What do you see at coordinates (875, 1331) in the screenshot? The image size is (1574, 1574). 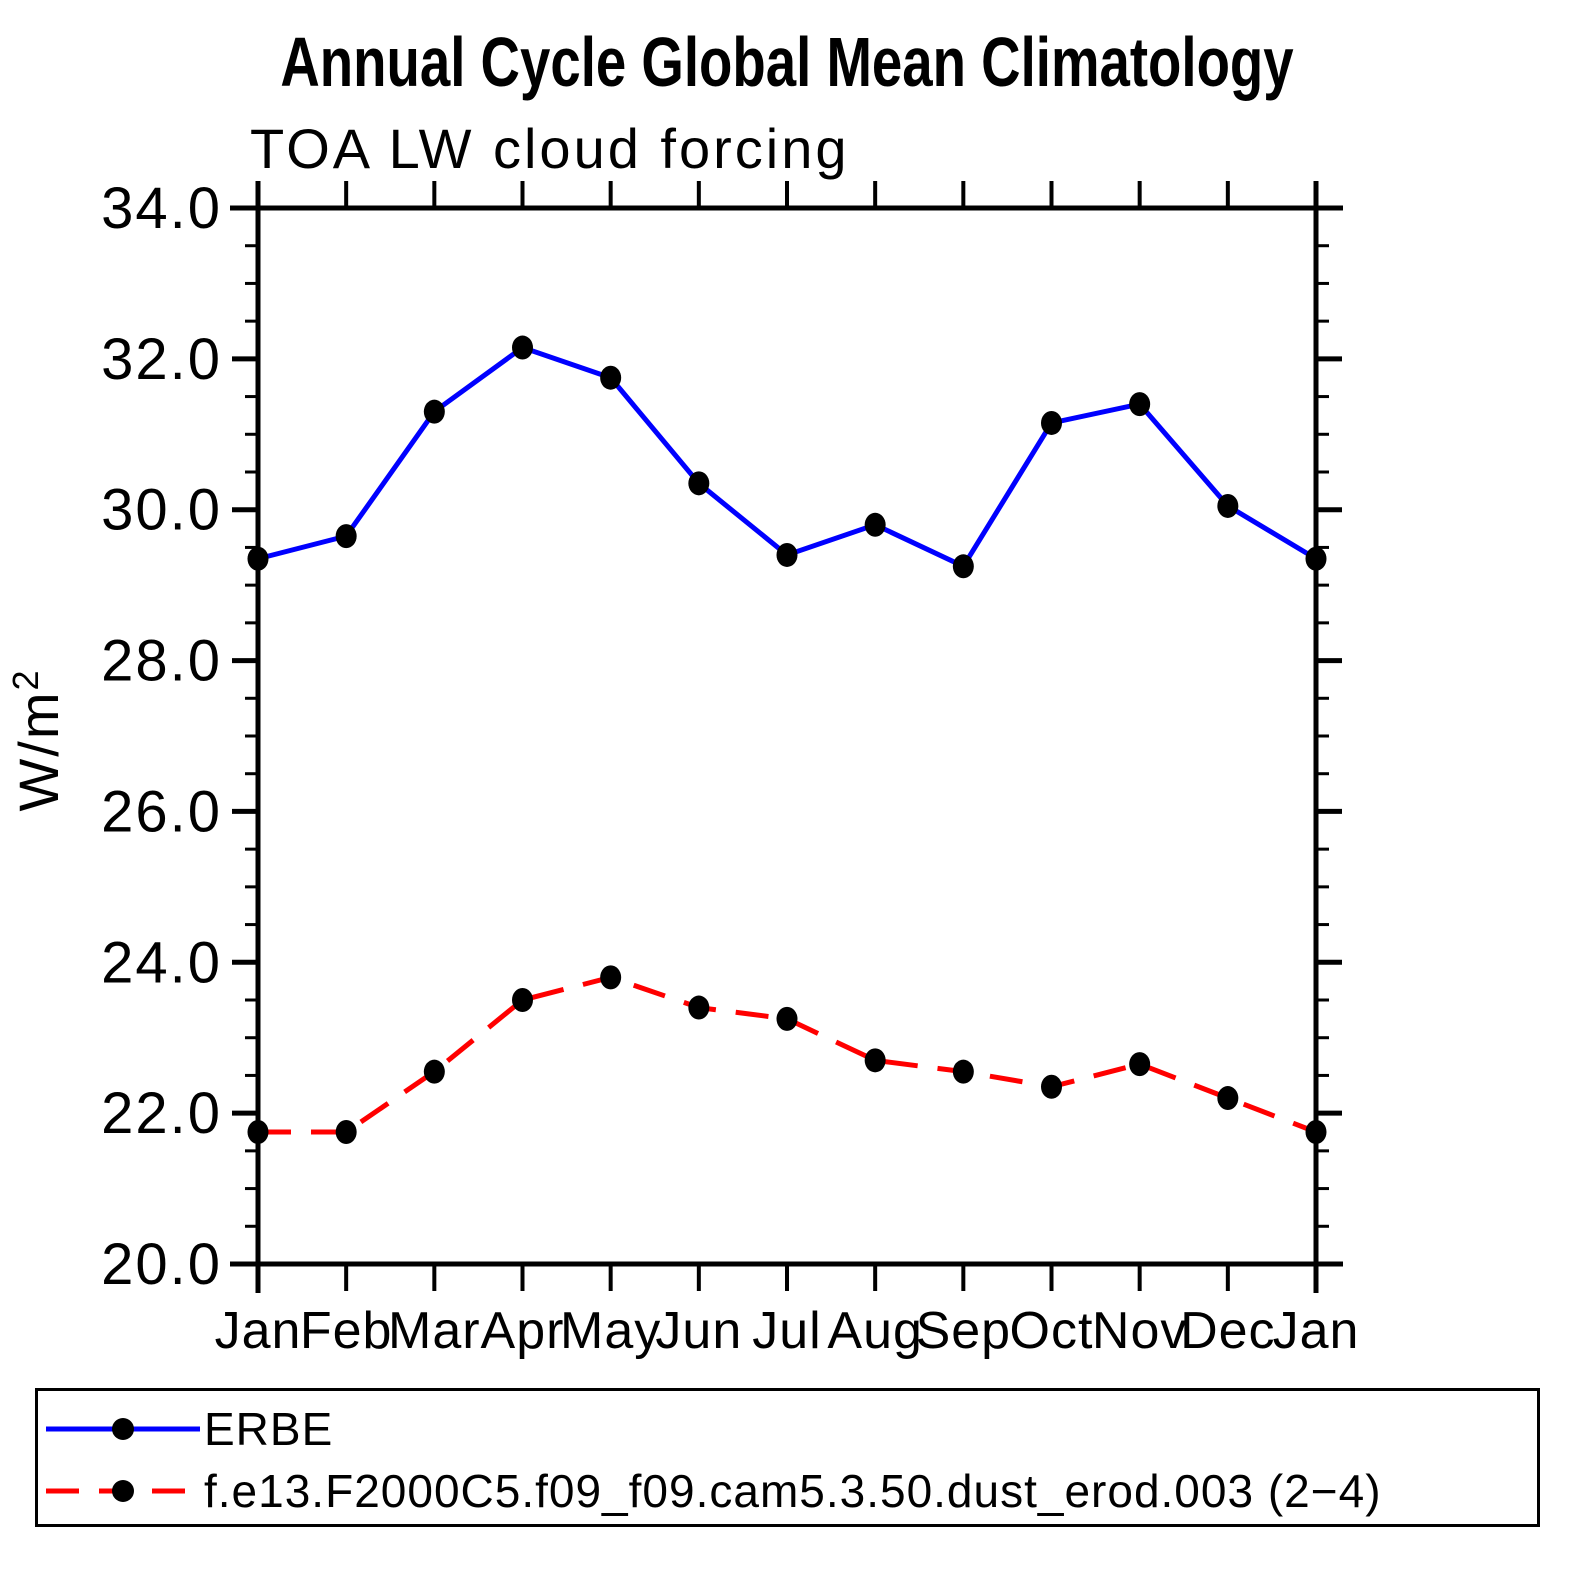 I see `x-tick-label: Aug` at bounding box center [875, 1331].